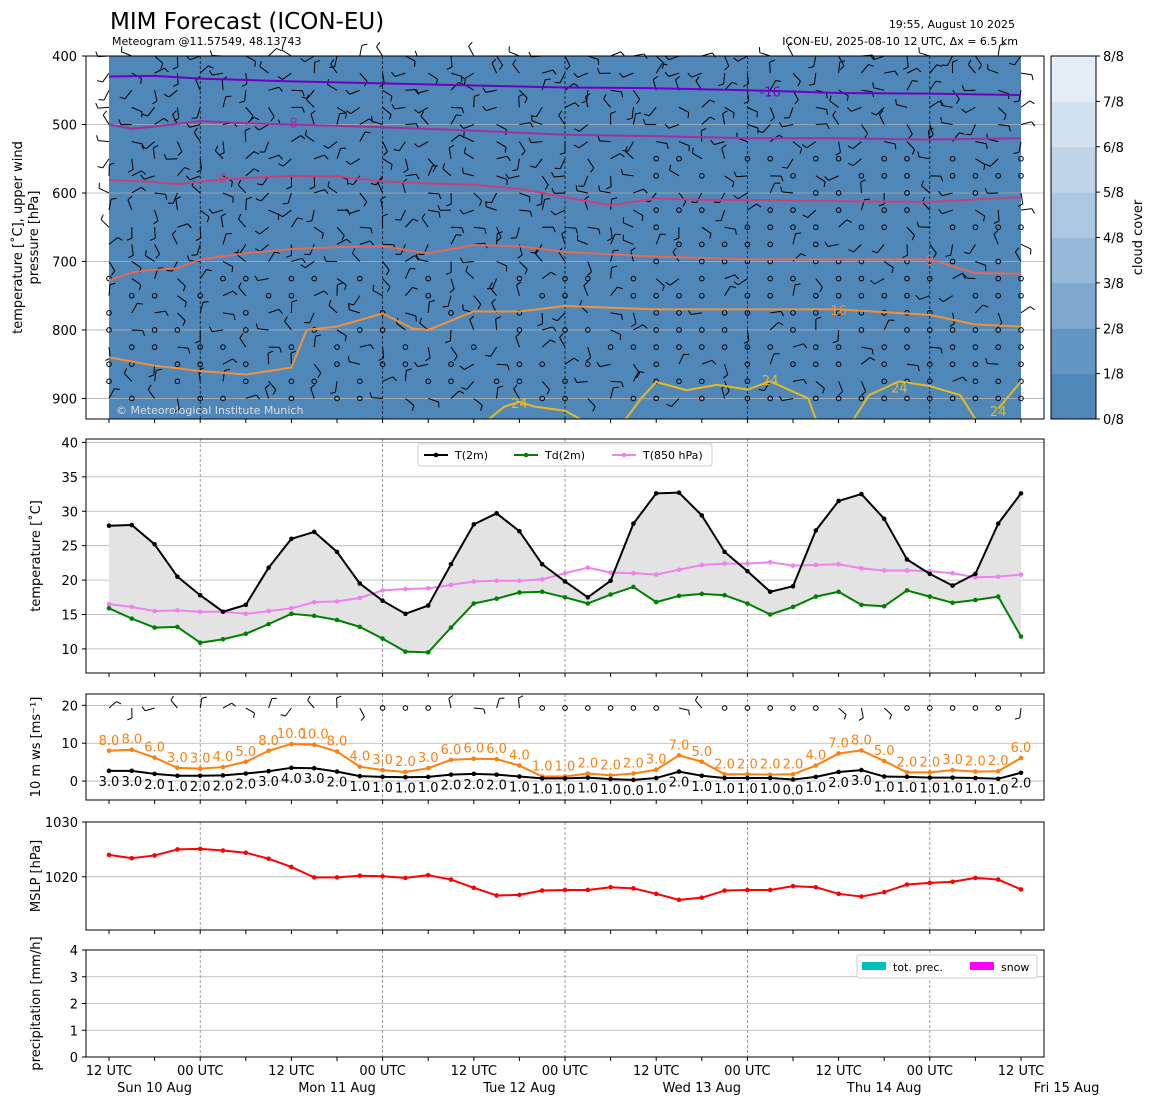 Image resolution: width=1155 pixels, height=1105 pixels. What do you see at coordinates (337, 783) in the screenshot?
I see `data-label-ws: 2.0` at bounding box center [337, 783].